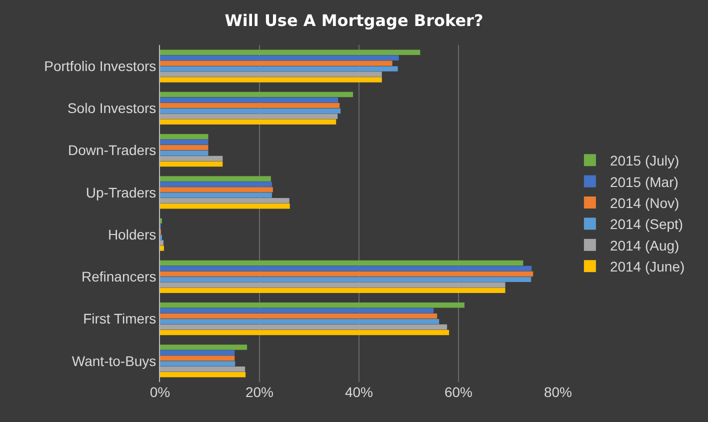 This screenshot has height=422, width=708. Describe the element at coordinates (644, 182) in the screenshot. I see `legend-label: 2015 (Mar)` at that location.